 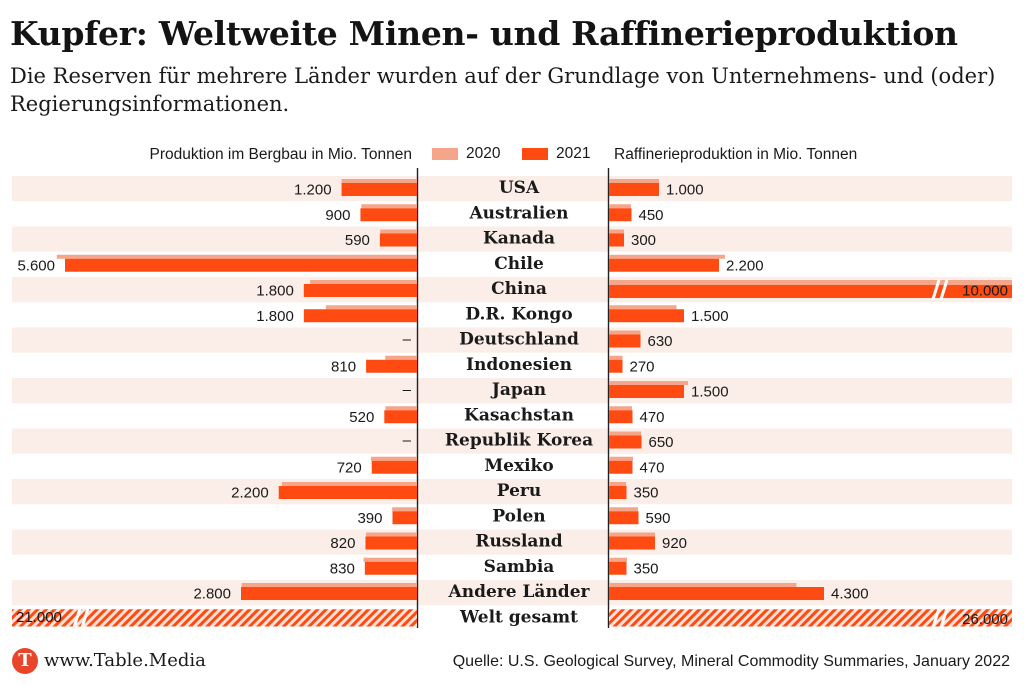 What do you see at coordinates (646, 493) in the screenshot?
I see `value-label-refinery-peru: 350` at bounding box center [646, 493].